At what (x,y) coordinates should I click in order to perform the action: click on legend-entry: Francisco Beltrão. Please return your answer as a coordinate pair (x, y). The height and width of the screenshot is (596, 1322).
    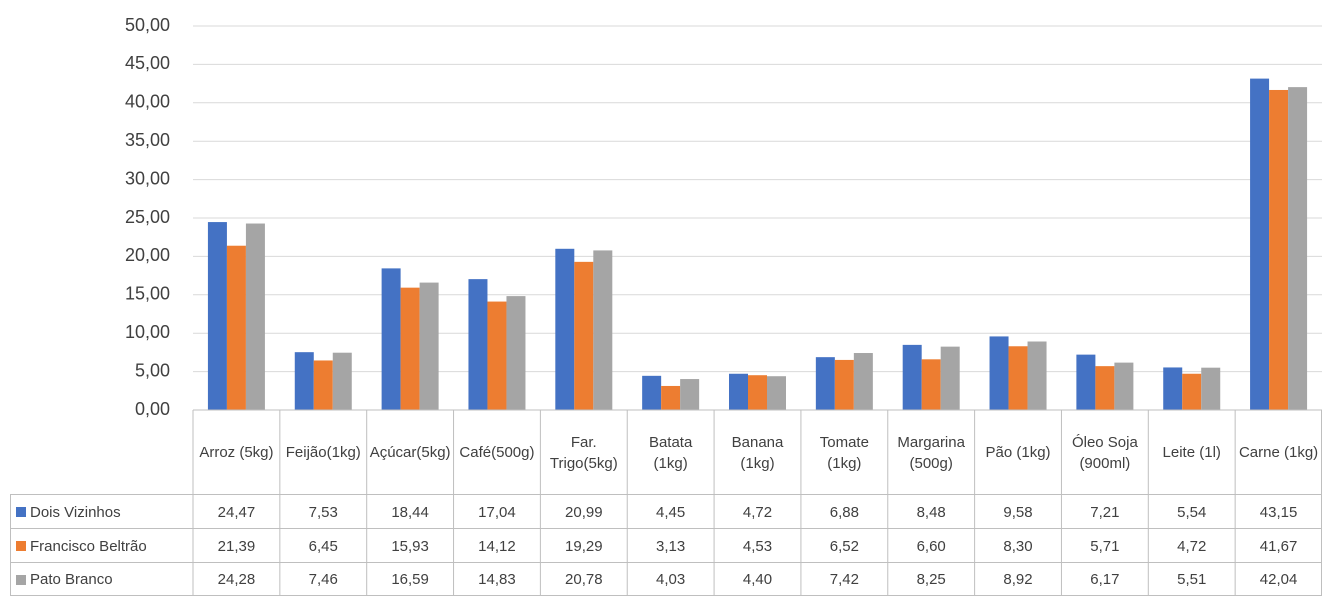
    Looking at the image, I should click on (101, 546).